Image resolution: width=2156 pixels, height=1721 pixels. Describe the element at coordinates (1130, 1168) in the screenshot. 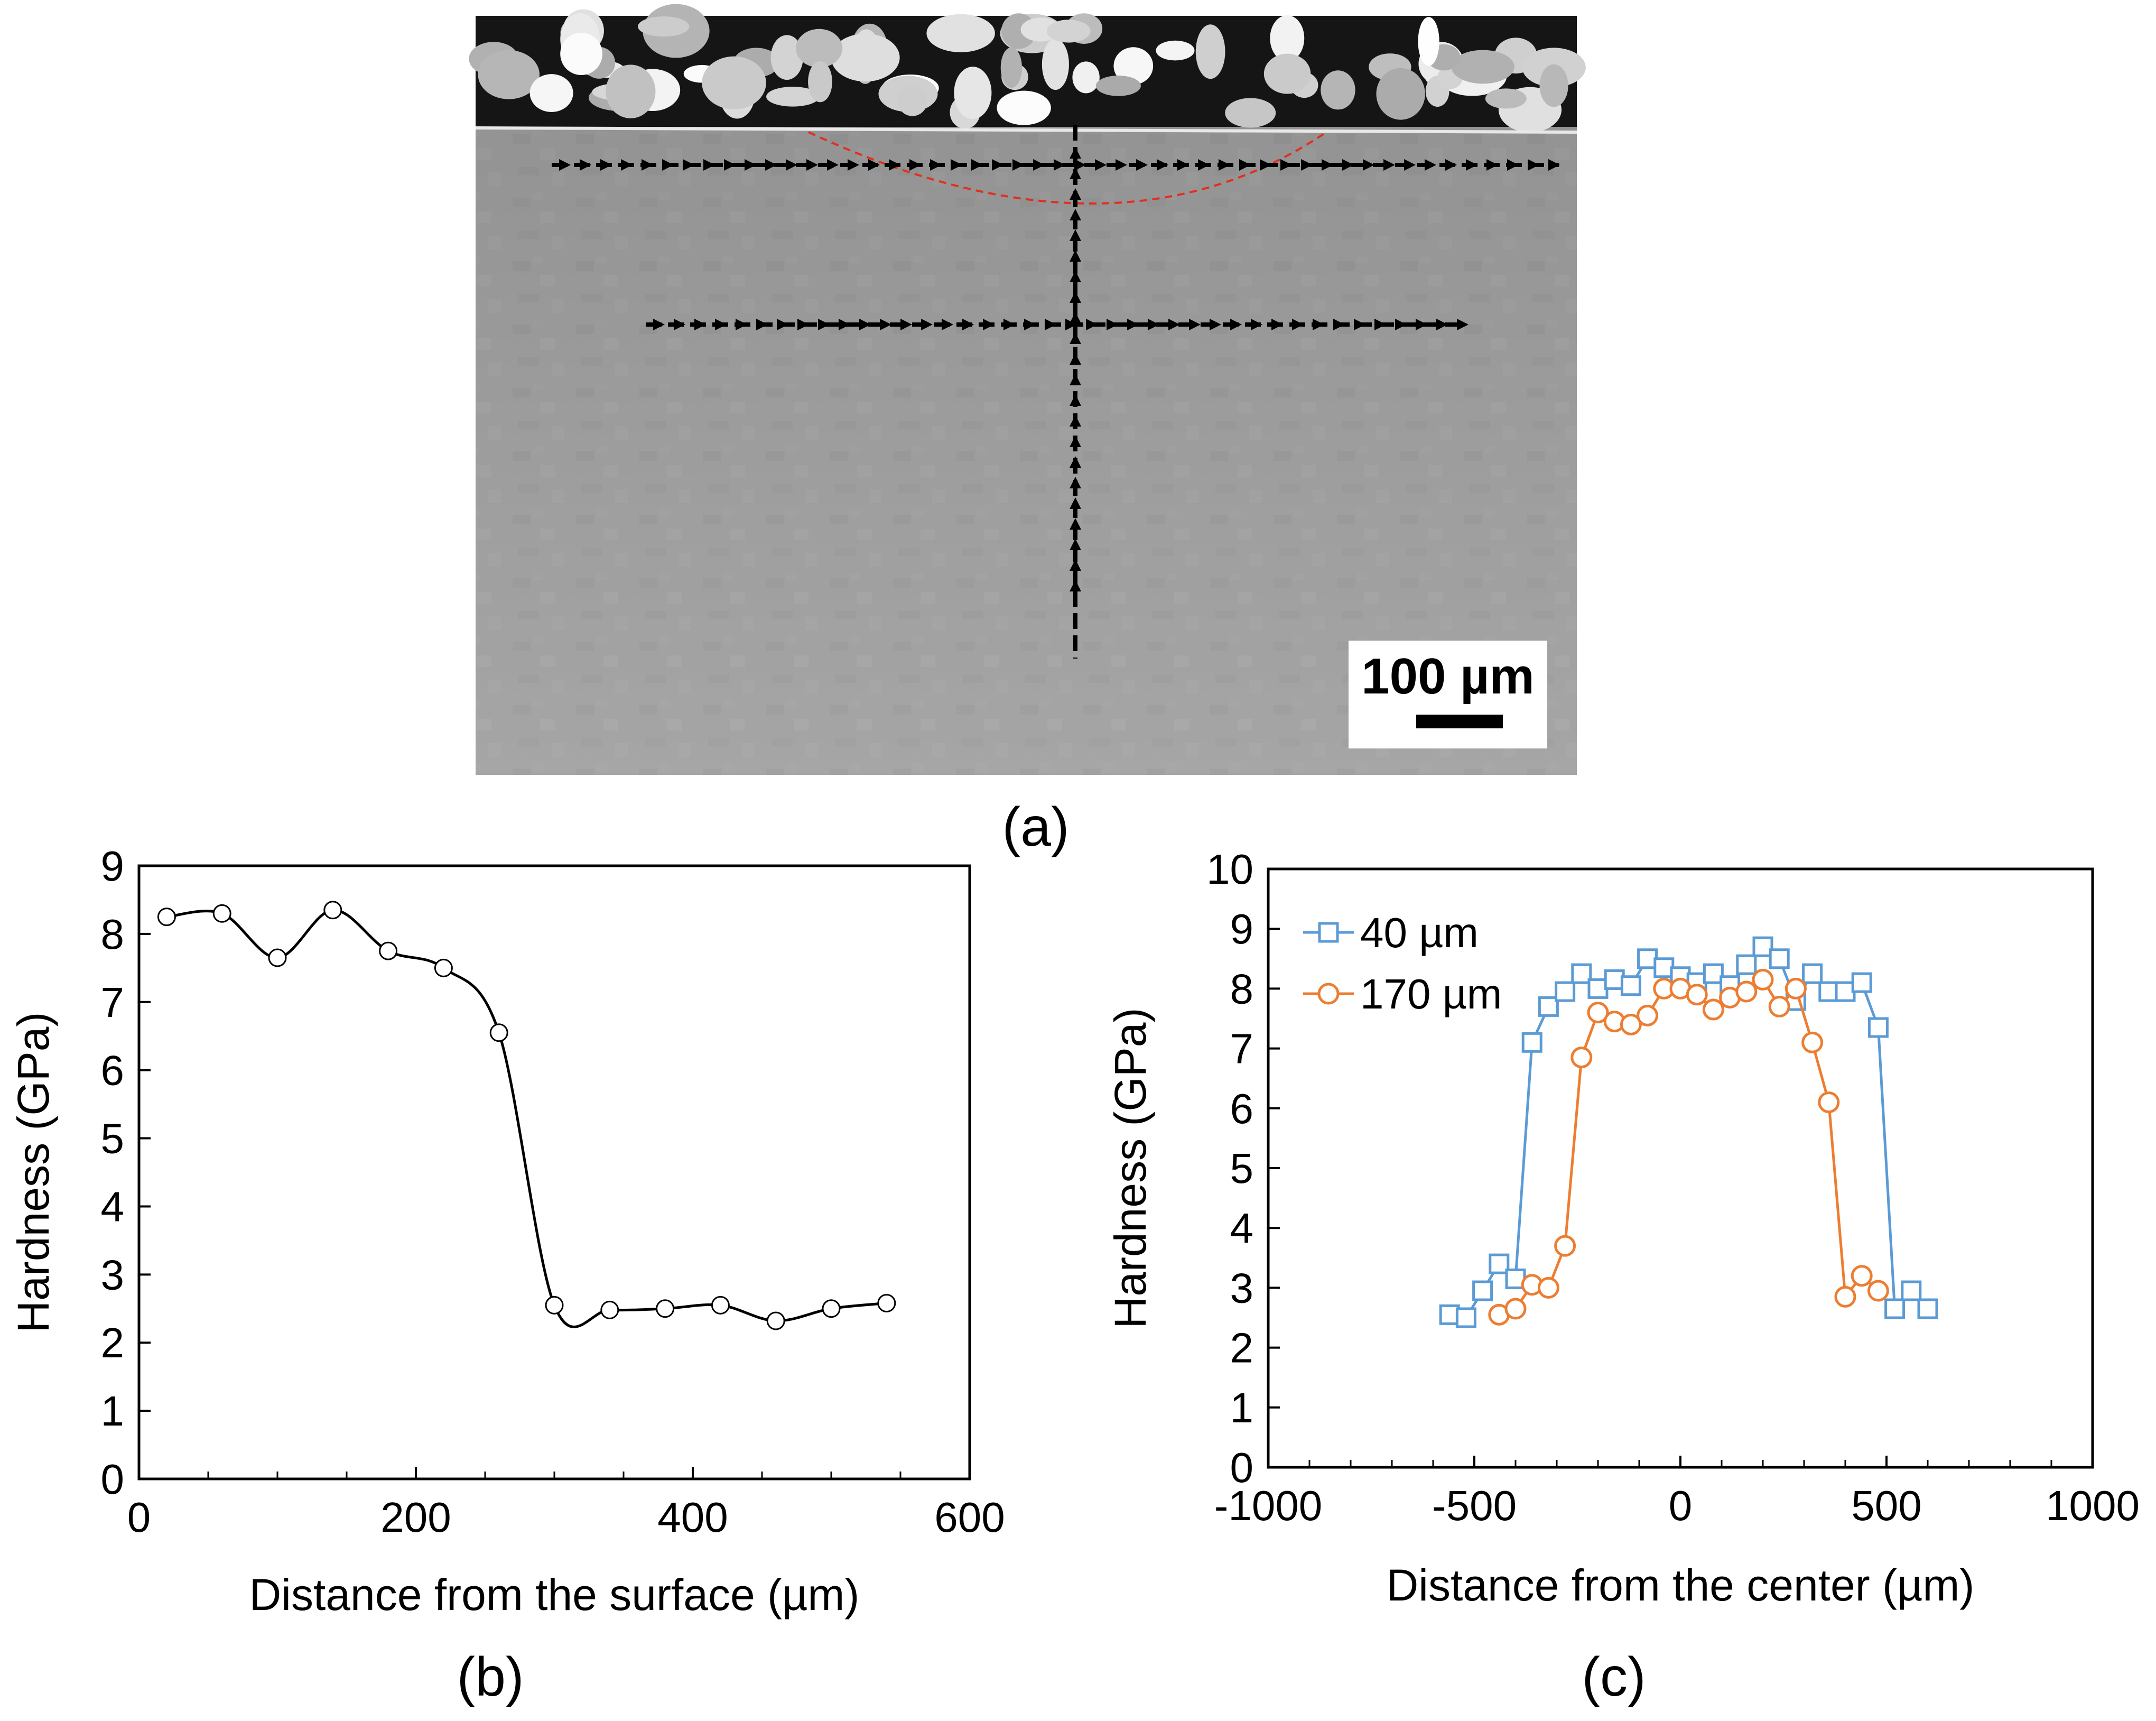

I see `chart-c-y-axis-label: Hardness (GPa)` at that location.